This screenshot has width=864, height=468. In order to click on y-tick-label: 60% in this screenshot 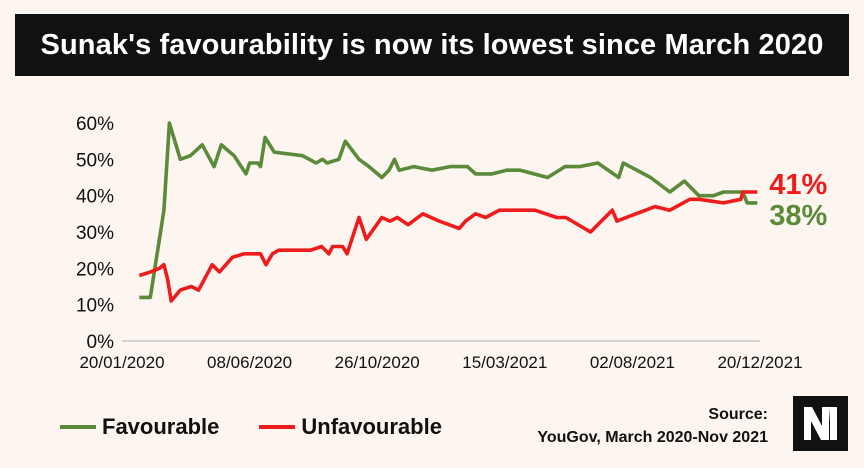, I will do `click(95, 124)`.